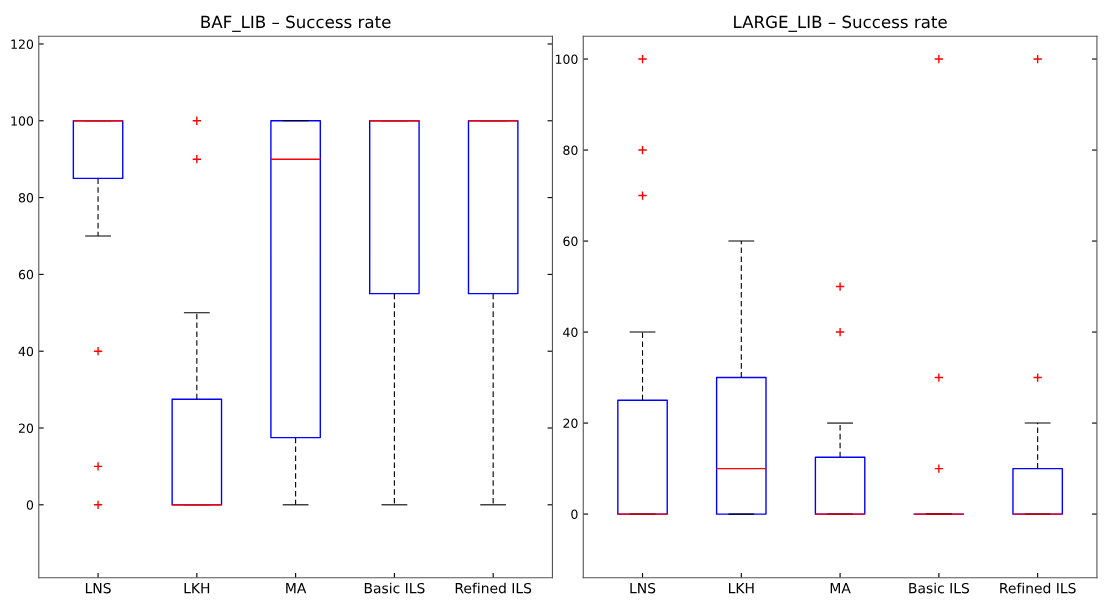 The height and width of the screenshot is (605, 1108). I want to click on chart-title: BAF_LIB – Success rate, so click(296, 23).